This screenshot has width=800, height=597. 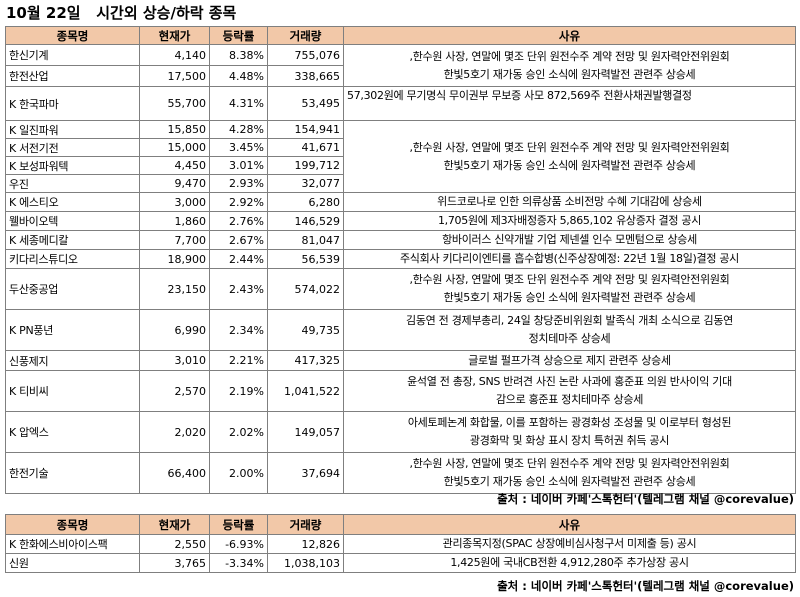 What do you see at coordinates (72, 129) in the screenshot?
I see `stock-name: K 일진파워` at bounding box center [72, 129].